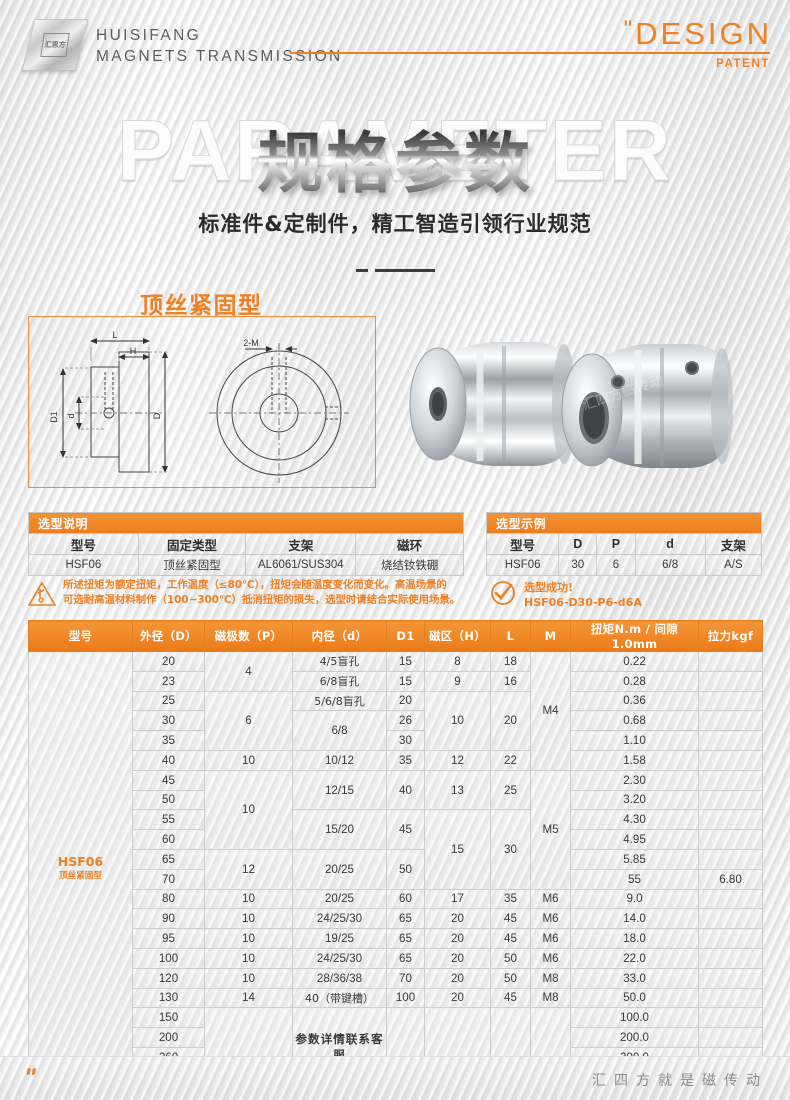 This screenshot has height=1100, width=790. What do you see at coordinates (616, 544) in the screenshot?
I see `example-header-2: P` at bounding box center [616, 544].